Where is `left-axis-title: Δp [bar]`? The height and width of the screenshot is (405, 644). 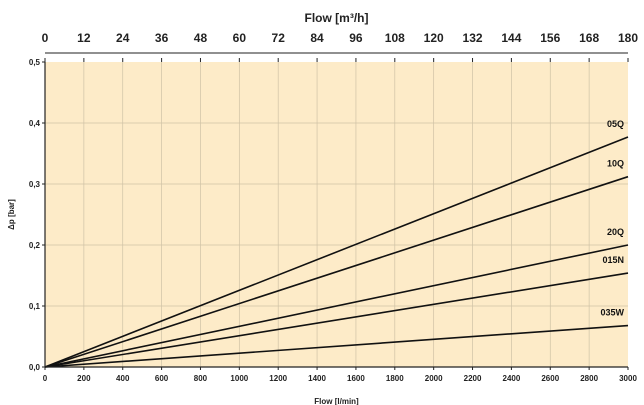 left-axis-title: Δp [bar] is located at coordinates (11, 214).